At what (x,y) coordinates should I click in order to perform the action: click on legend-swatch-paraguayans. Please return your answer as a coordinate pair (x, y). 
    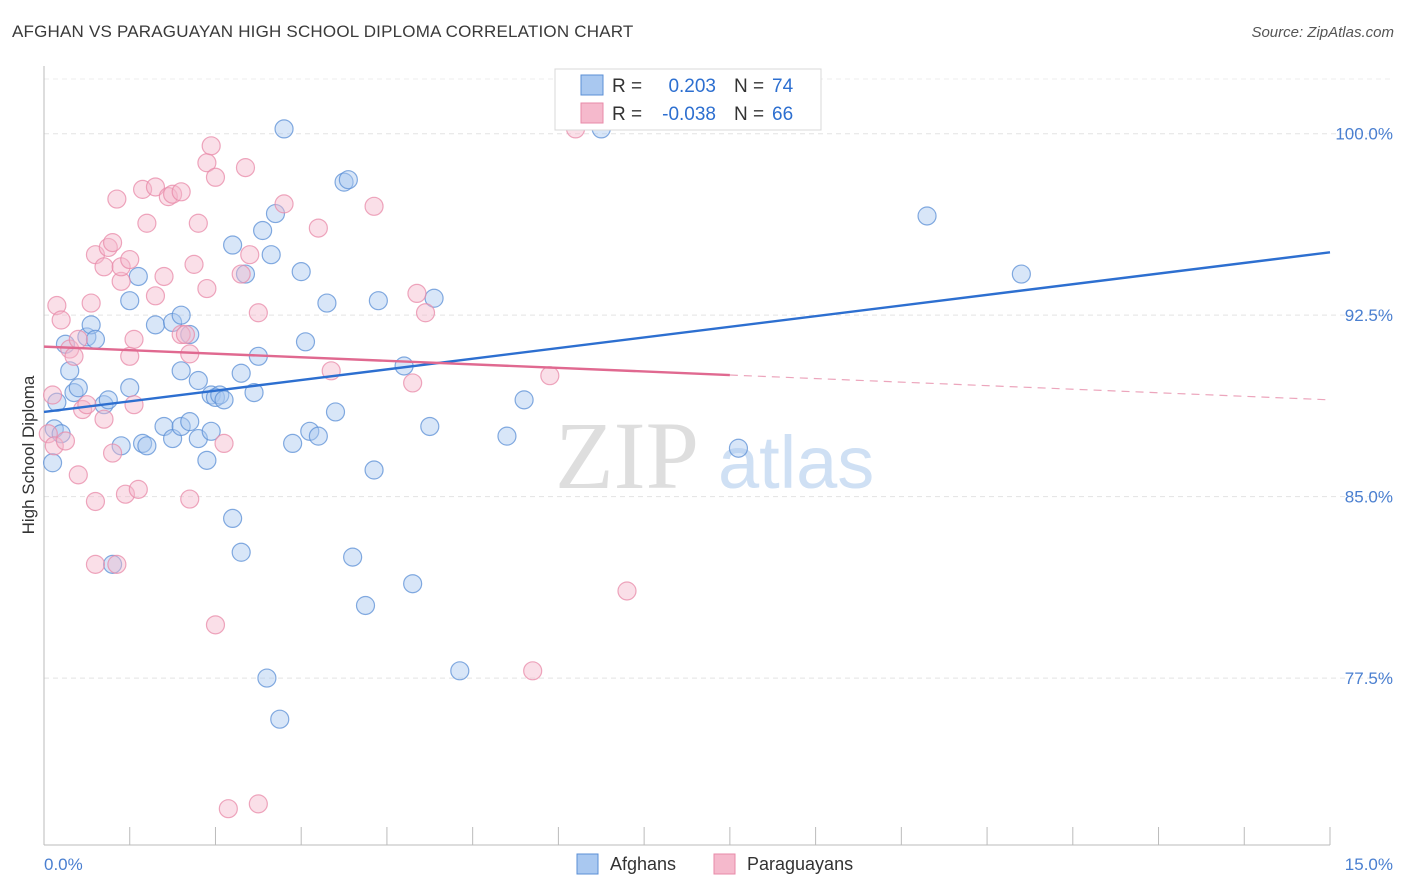
    Looking at the image, I should click on (592, 113).